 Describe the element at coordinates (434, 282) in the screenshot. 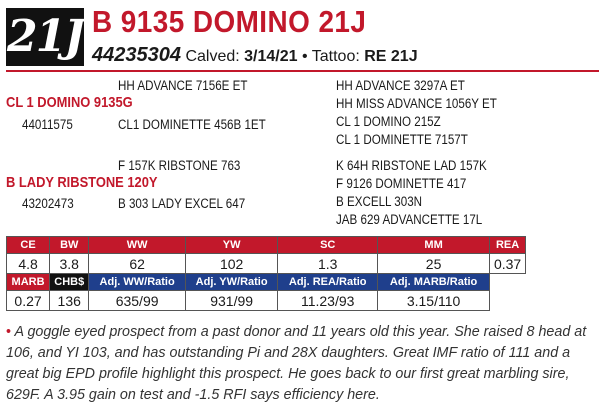

I see `header-adj-marb: Adj. MARB/Ratio` at that location.